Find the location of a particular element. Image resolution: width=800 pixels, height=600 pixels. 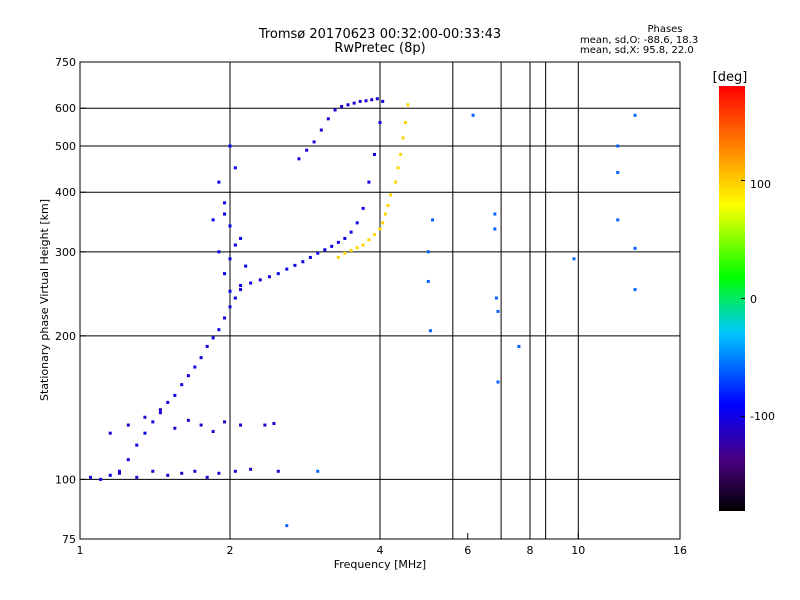

colorbar-tick-label: 100 is located at coordinates (760, 184).